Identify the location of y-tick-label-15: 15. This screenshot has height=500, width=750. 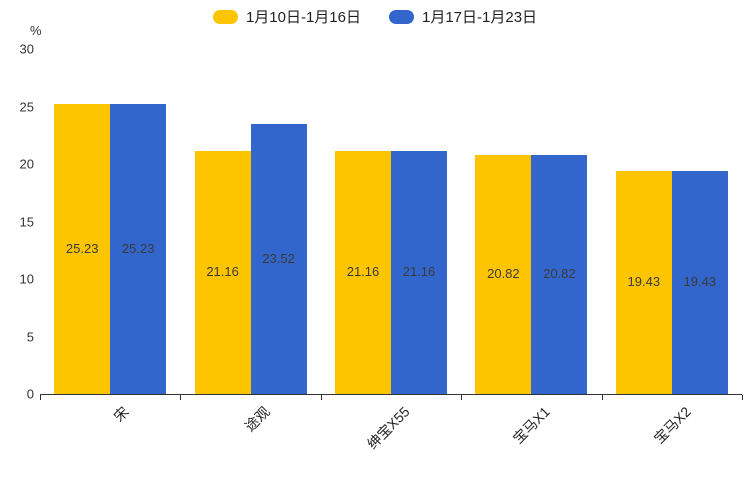
(26, 221).